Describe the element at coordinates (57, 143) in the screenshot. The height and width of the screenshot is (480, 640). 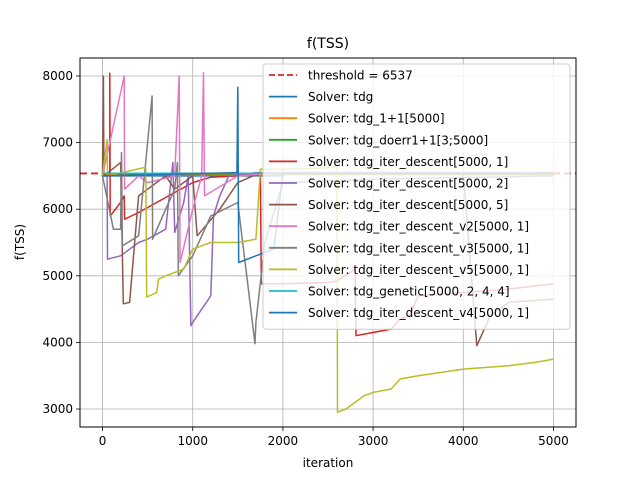
I see `y-tick-label: 7000` at that location.